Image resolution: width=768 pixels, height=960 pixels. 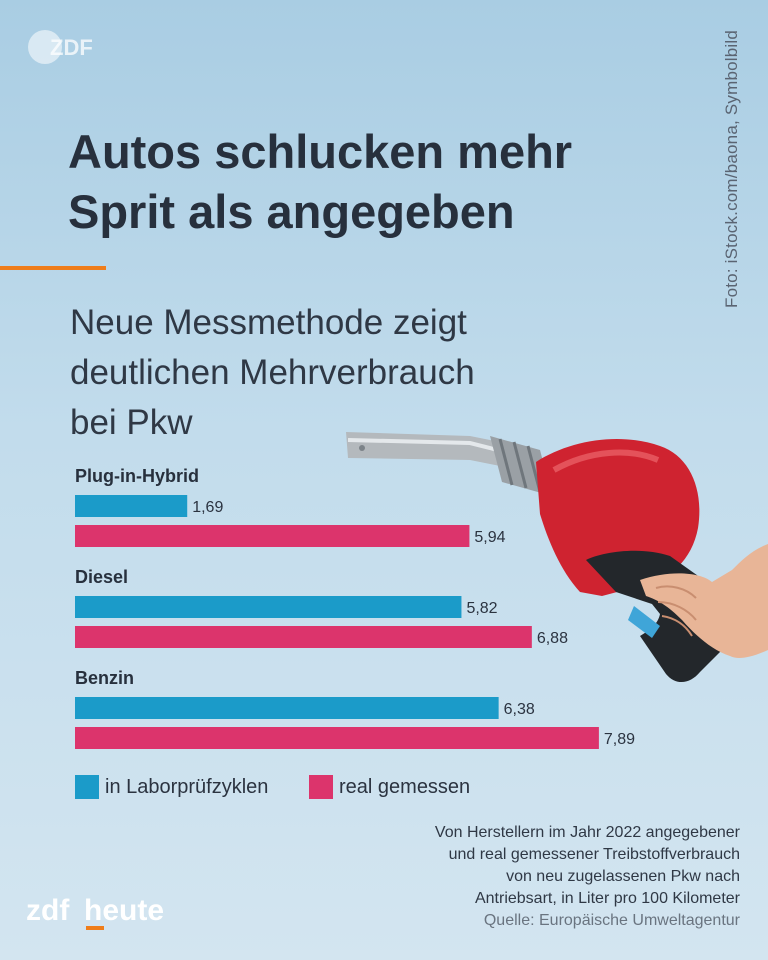 What do you see at coordinates (87, 787) in the screenshot?
I see `legend-swatch-lab` at bounding box center [87, 787].